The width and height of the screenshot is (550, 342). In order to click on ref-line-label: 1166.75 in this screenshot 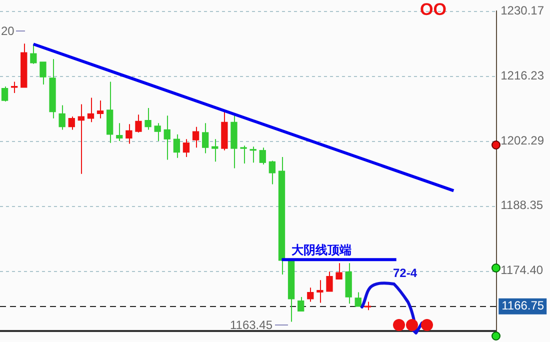, I will do `click(523, 305)`.